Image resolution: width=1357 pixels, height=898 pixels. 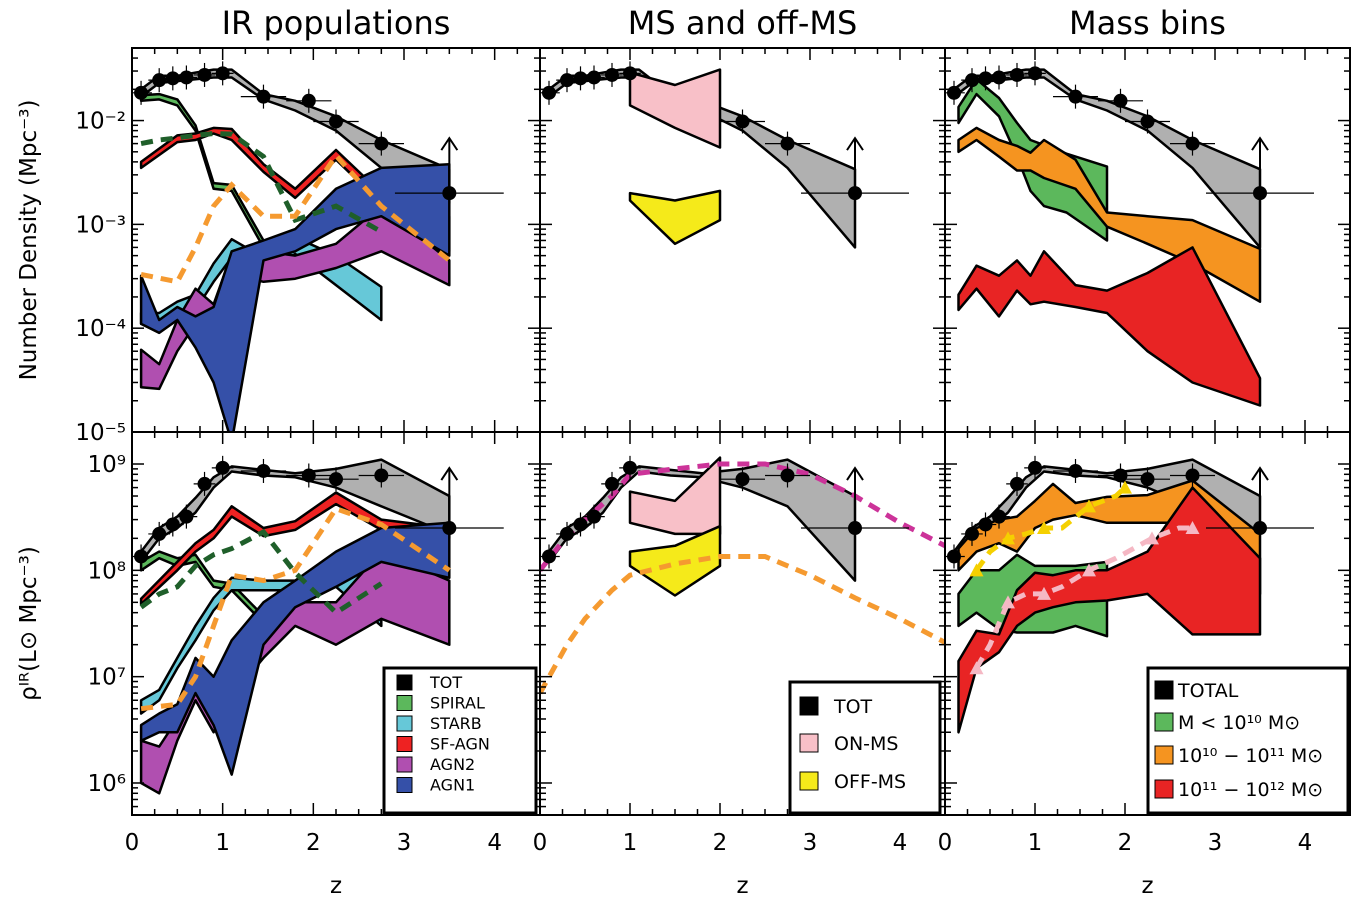 I want to click on panel-top-middle, so click(x=742, y=240).